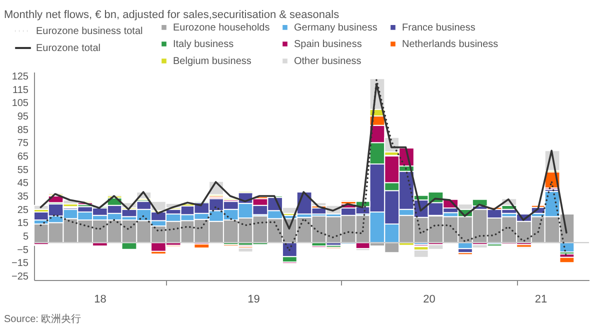 Image resolution: width=595 pixels, height=329 pixels. What do you see at coordinates (20, 277) in the screenshot?
I see `y-tick-label: −25` at bounding box center [20, 277].